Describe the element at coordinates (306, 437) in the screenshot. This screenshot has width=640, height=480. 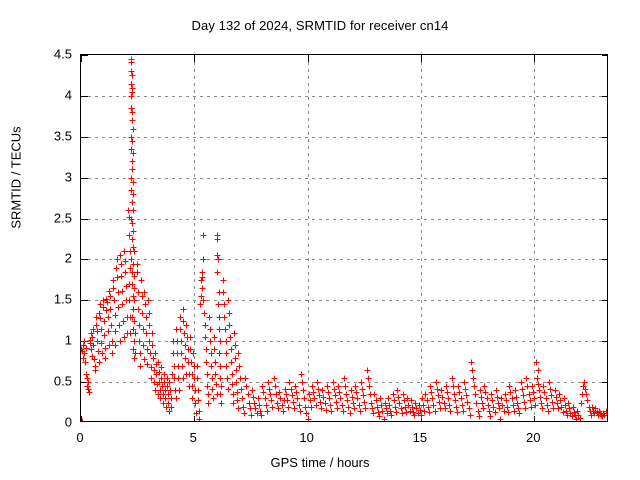
I see `x-tick-label: 10` at that location.